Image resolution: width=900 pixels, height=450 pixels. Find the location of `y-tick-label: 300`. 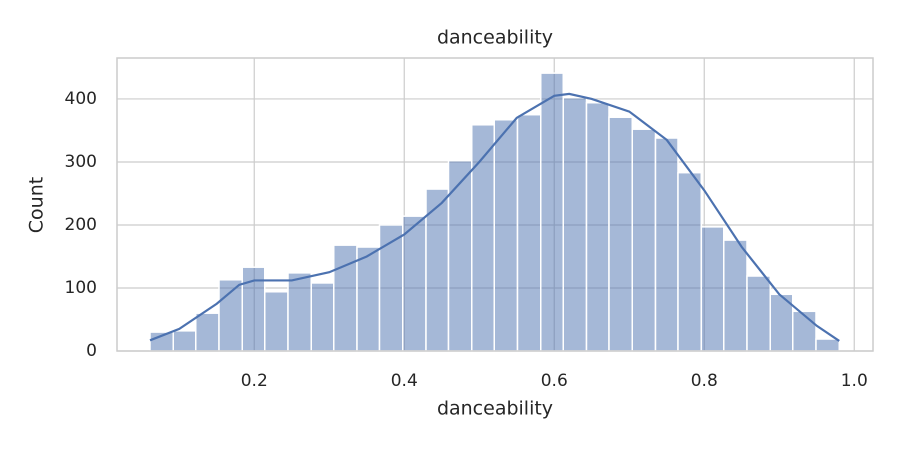

y-tick-label: 300 is located at coordinates (81, 162).